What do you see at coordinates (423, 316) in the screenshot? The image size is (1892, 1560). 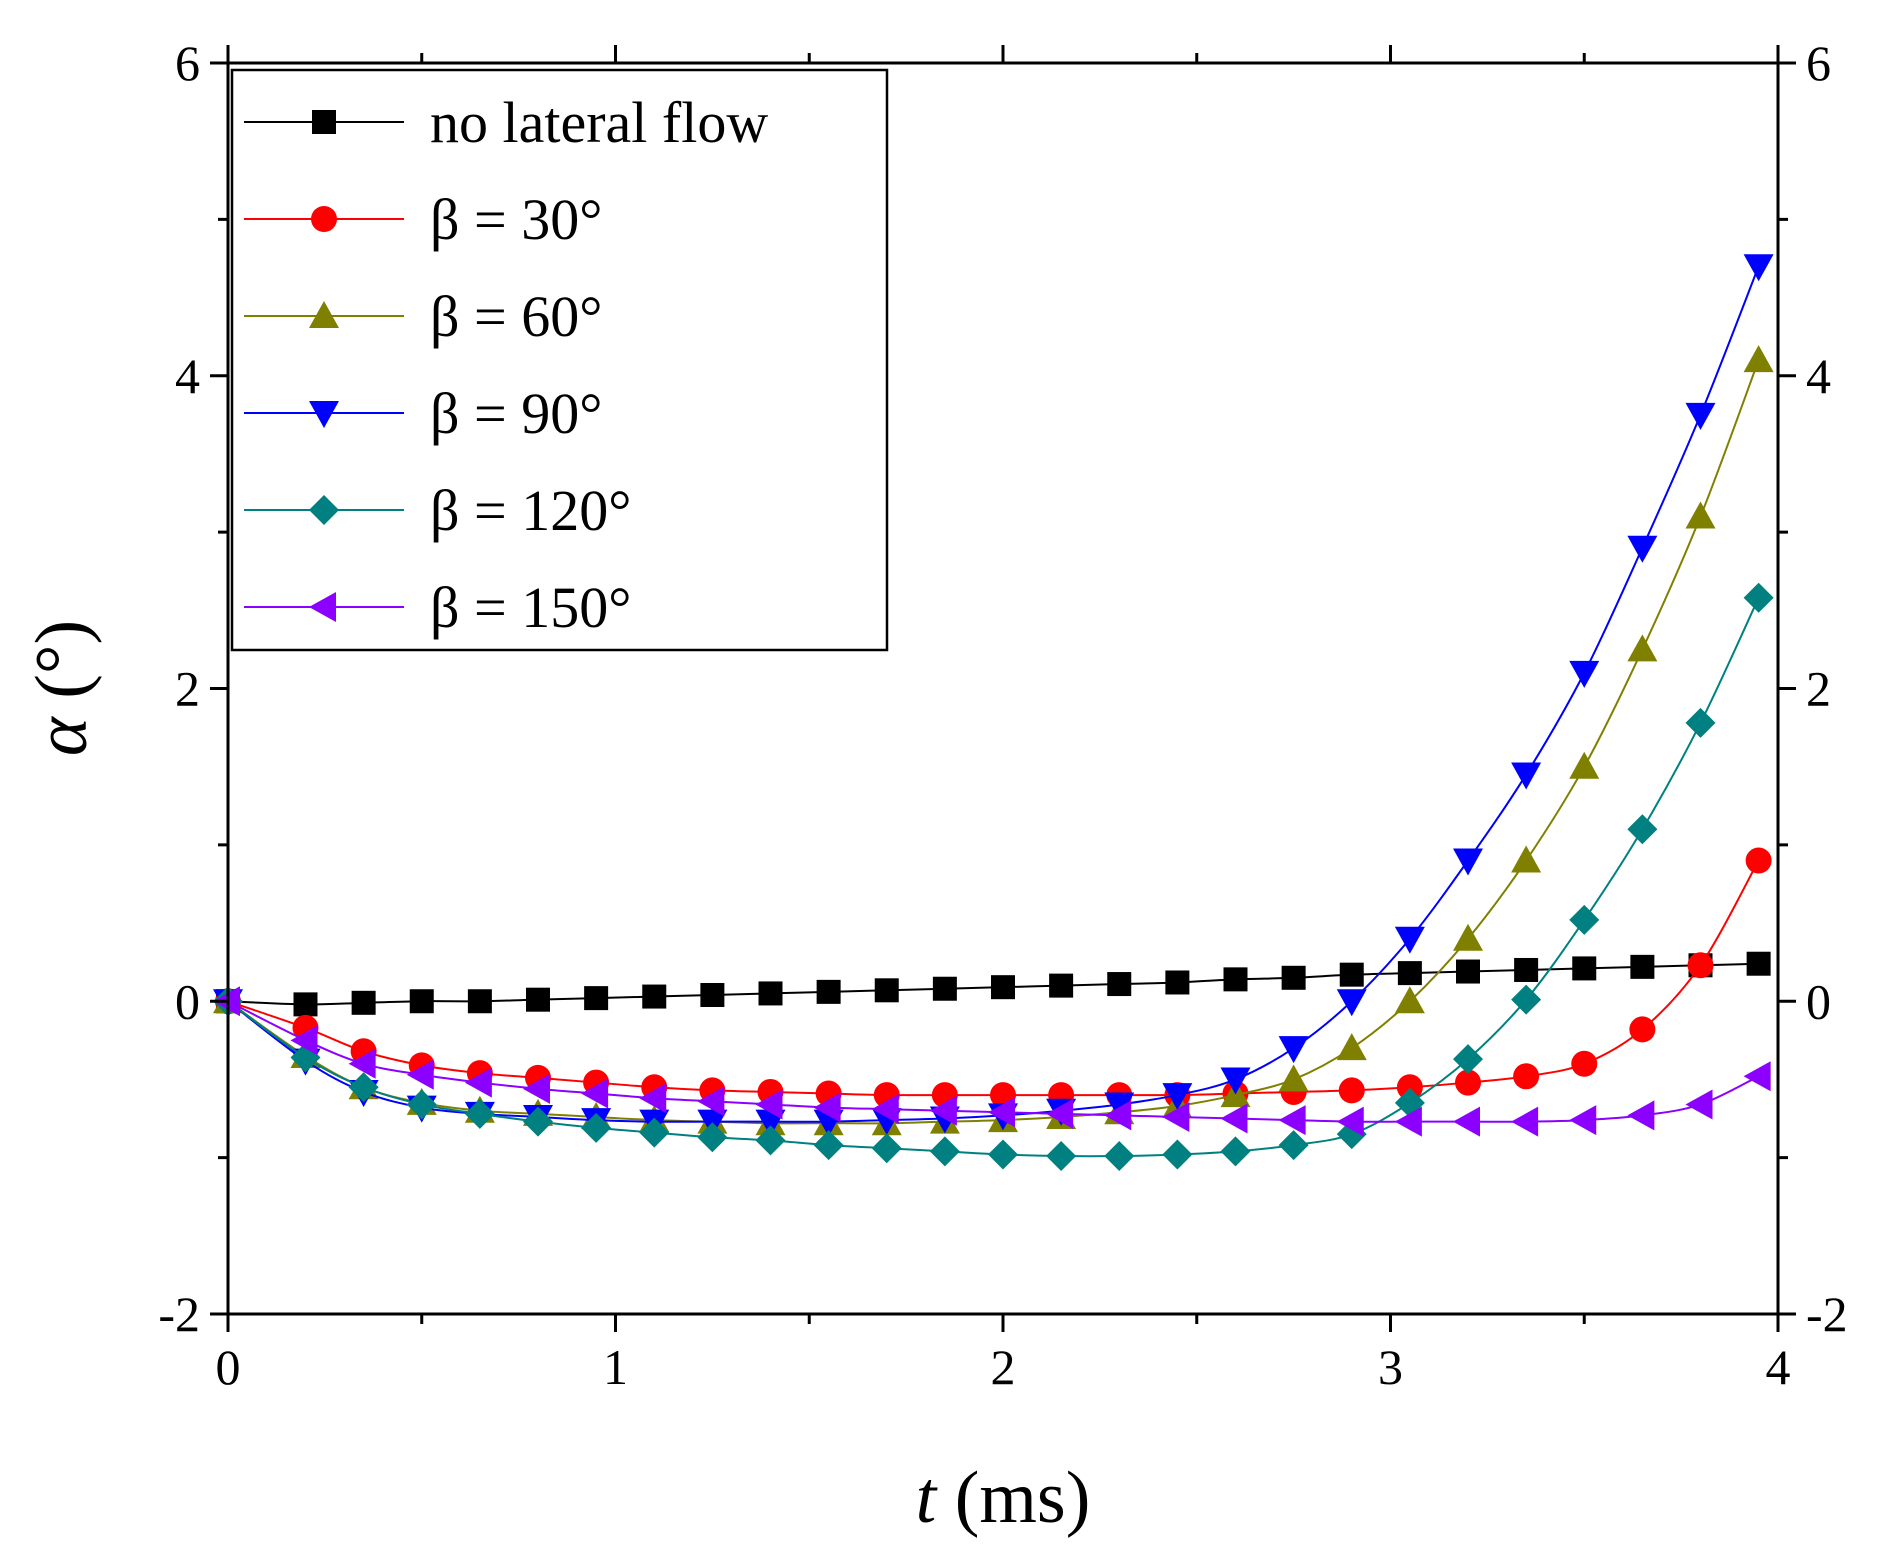 I see `legend-item: β = 60°` at bounding box center [423, 316].